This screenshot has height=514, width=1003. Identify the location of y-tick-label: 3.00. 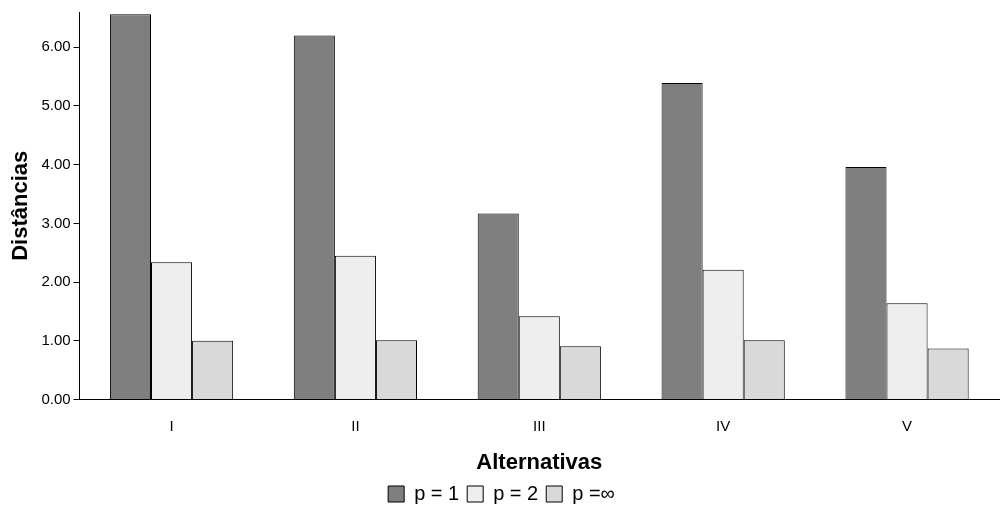
(56, 222).